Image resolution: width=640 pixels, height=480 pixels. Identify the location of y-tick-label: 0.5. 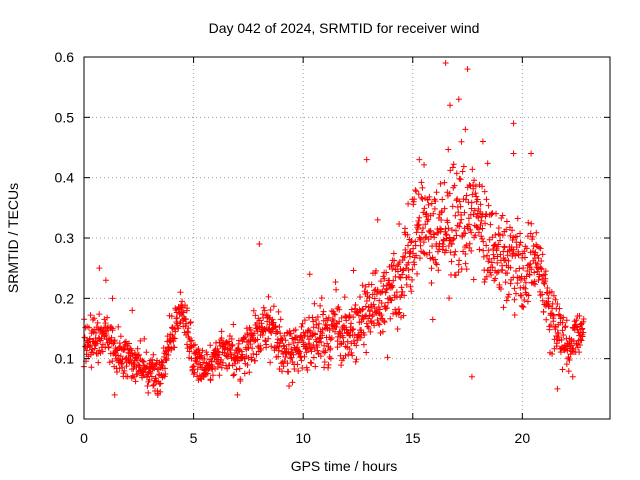
(65, 117).